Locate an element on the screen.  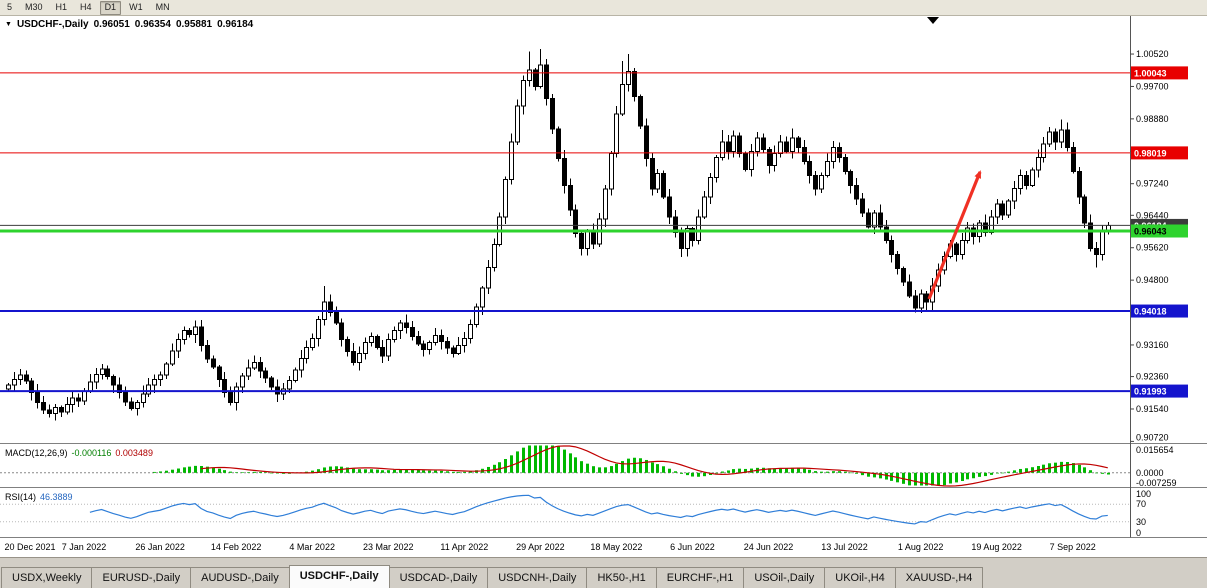
svg-text: 24 Jun 2022 is located at coordinates (769, 547).